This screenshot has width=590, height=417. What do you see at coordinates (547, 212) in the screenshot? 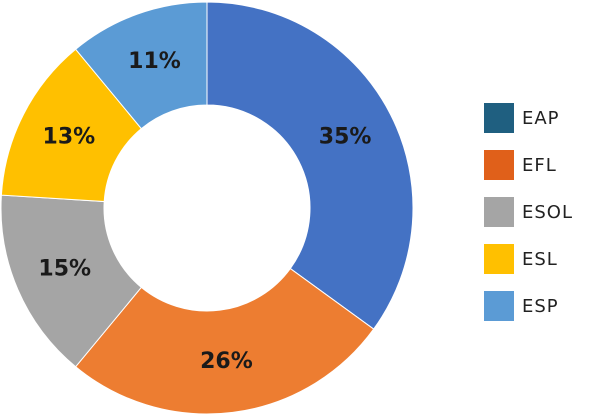
I see `legend-label: ESOL` at bounding box center [547, 212].